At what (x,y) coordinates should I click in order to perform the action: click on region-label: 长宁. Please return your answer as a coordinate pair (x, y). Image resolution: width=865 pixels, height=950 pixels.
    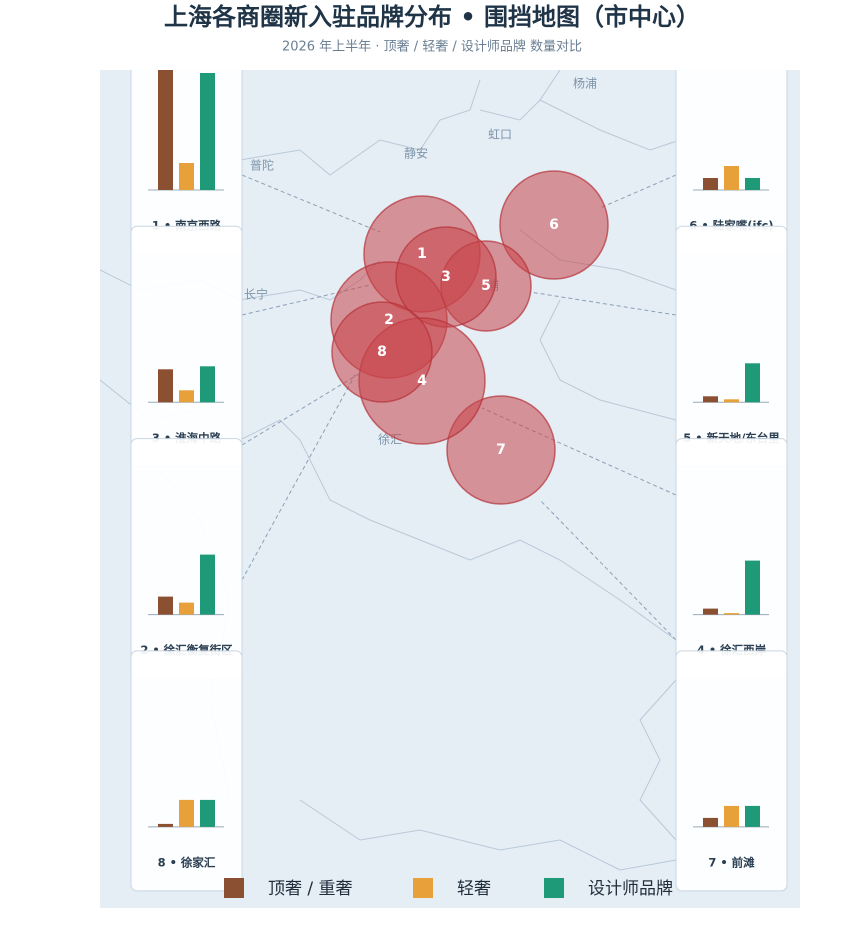
    Looking at the image, I should click on (256, 294).